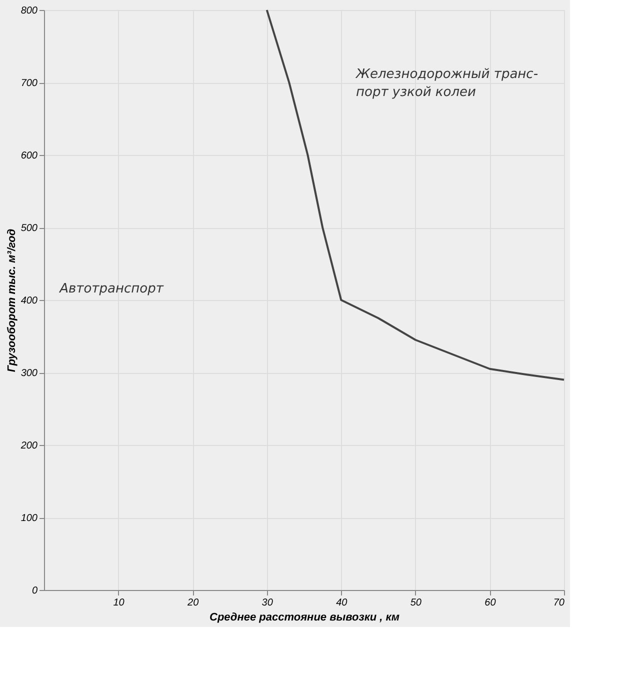 This screenshot has height=679, width=622. What do you see at coordinates (29, 83) in the screenshot?
I see `y-tick-label: 700` at bounding box center [29, 83].